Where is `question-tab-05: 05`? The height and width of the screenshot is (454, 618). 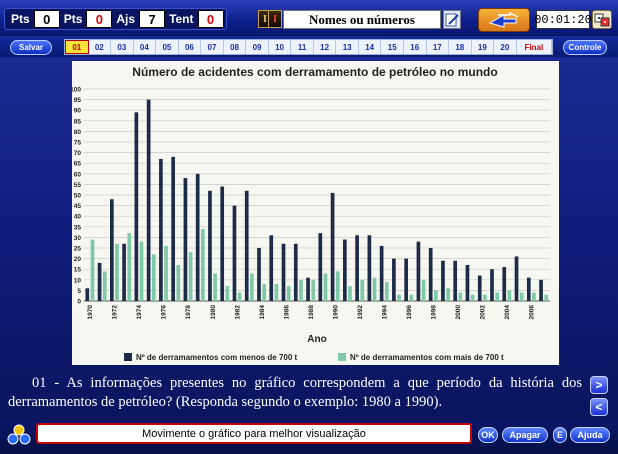 question-tab-05: 05 is located at coordinates (167, 47).